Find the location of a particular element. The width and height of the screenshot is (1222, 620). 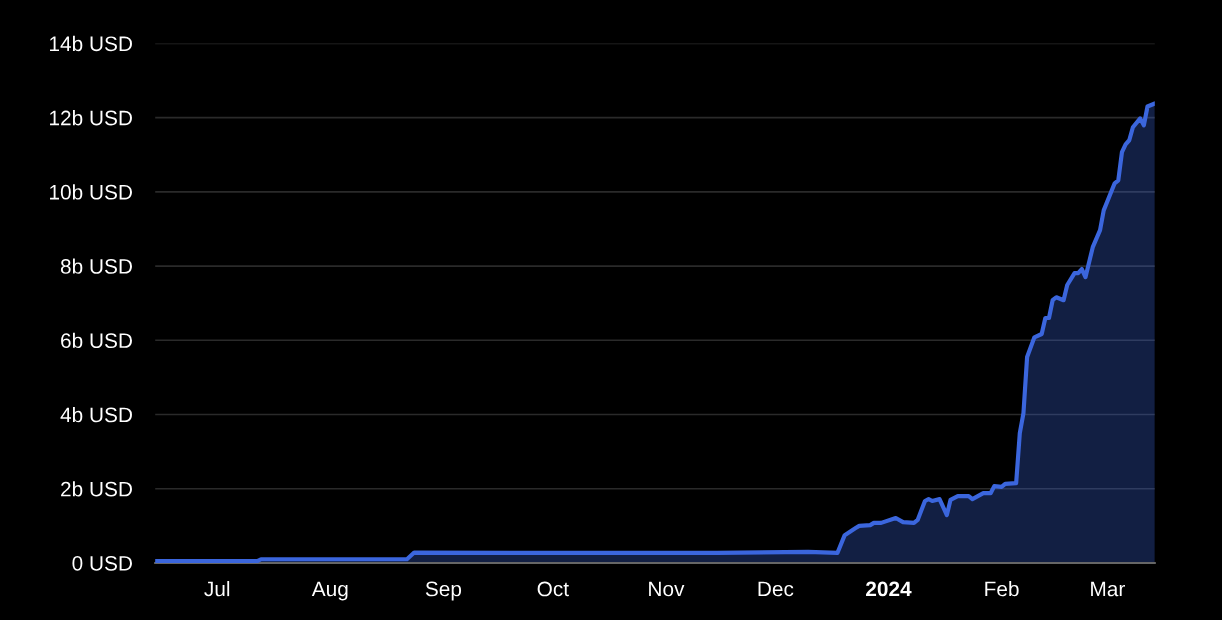

y-tick-label: 4b USD is located at coordinates (96, 414).